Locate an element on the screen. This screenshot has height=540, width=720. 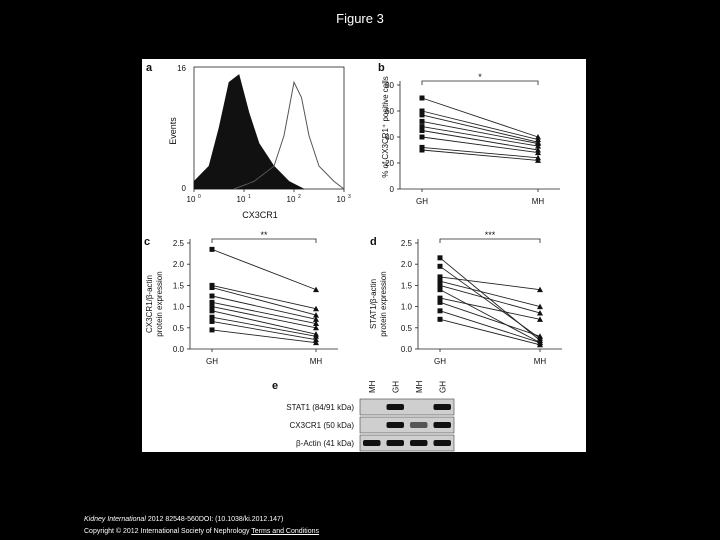
panel-a-xtick-exponent: 1 is located at coordinates (249, 197).